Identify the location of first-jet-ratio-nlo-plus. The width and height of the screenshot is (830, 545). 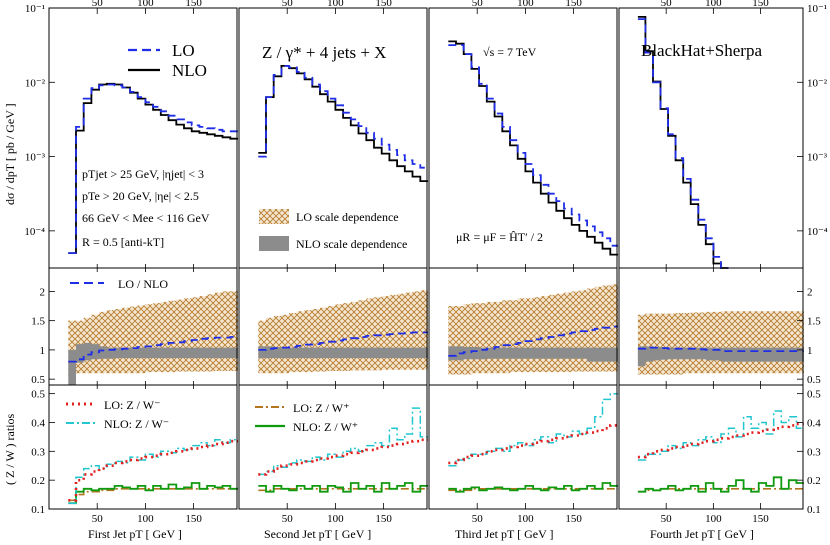
(153, 493).